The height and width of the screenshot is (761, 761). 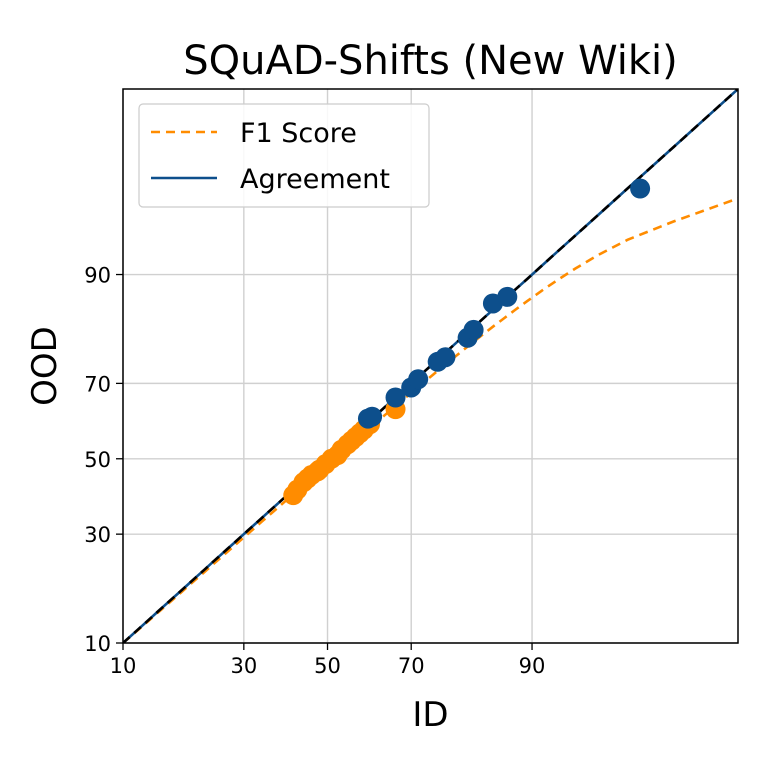 What do you see at coordinates (97, 460) in the screenshot?
I see `y-tick-label: 50` at bounding box center [97, 460].